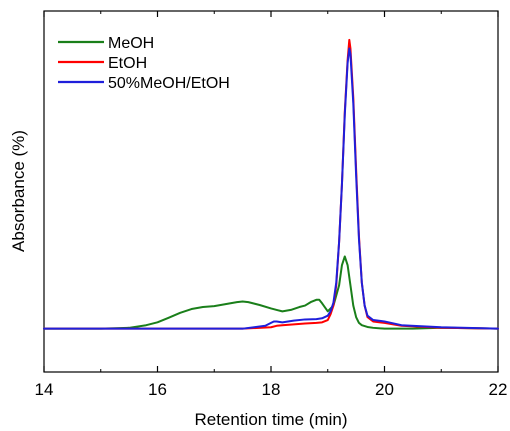 The width and height of the screenshot is (510, 431). Describe the element at coordinates (131, 43) in the screenshot. I see `legend-label: MeOH` at that location.